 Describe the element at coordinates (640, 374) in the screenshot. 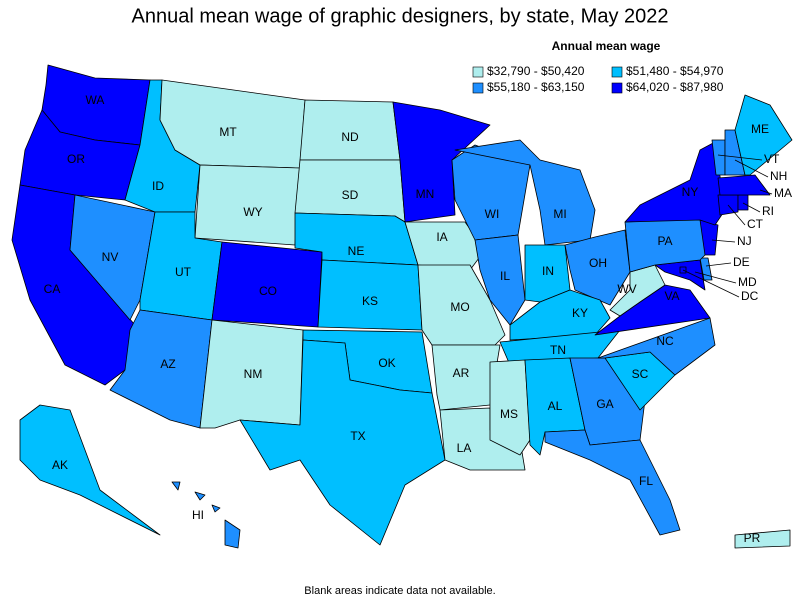

I see `state-label: SC` at that location.